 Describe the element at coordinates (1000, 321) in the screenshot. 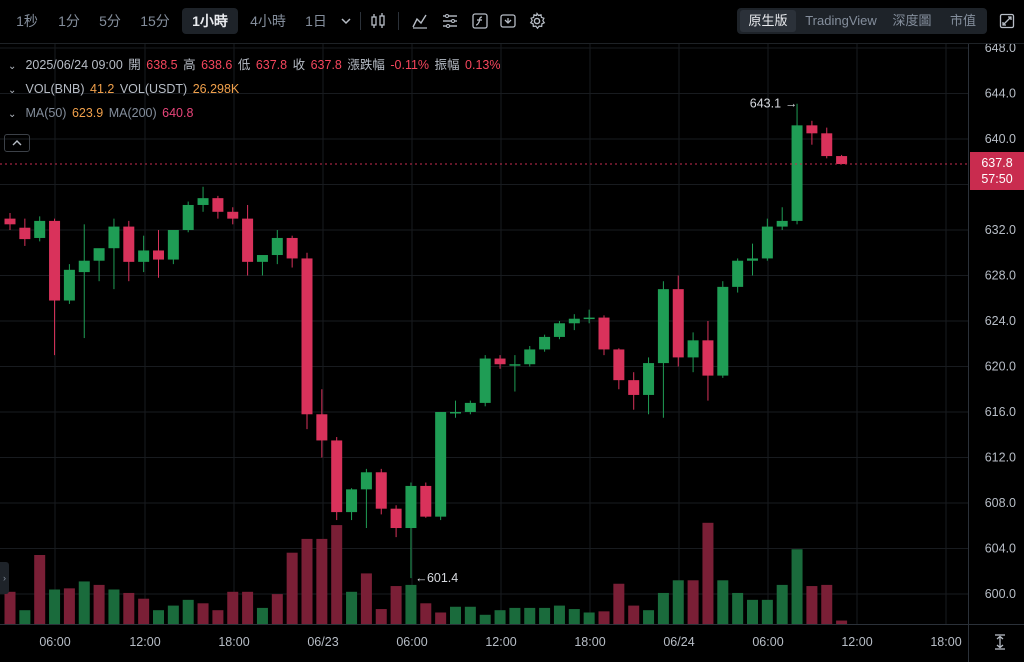

I see `price-tick-label: 624.0` at that location.